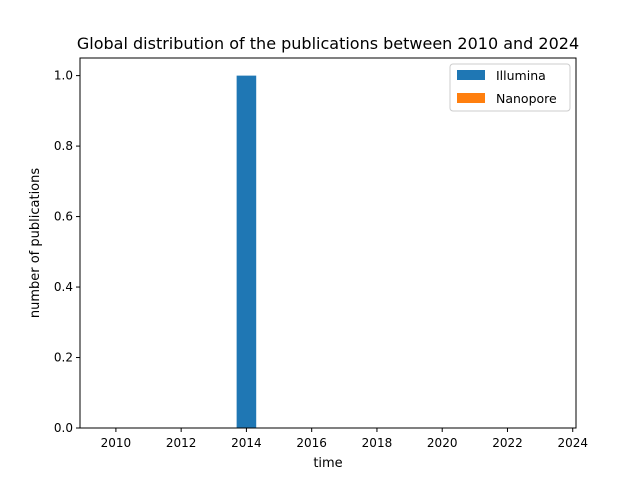 This screenshot has width=640, height=480. What do you see at coordinates (63, 146) in the screenshot?
I see `y-tick-label: 0.8` at bounding box center [63, 146].